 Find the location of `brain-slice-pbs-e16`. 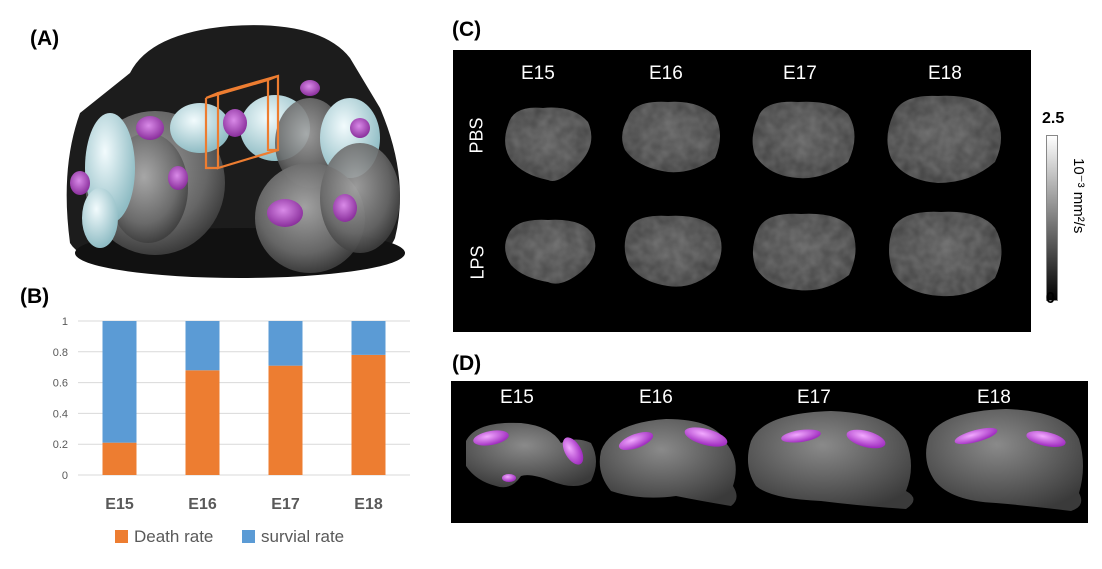

brain-slice-pbs-e16 is located at coordinates (671, 137).